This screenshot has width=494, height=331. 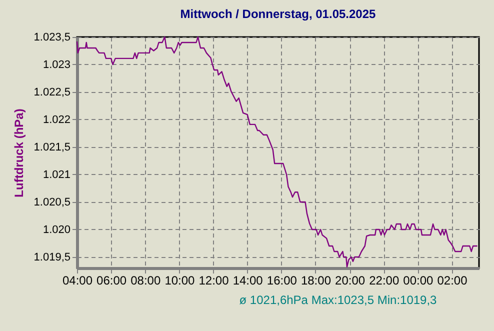 I want to click on y-tick-label: 1.023, so click(x=56, y=65).